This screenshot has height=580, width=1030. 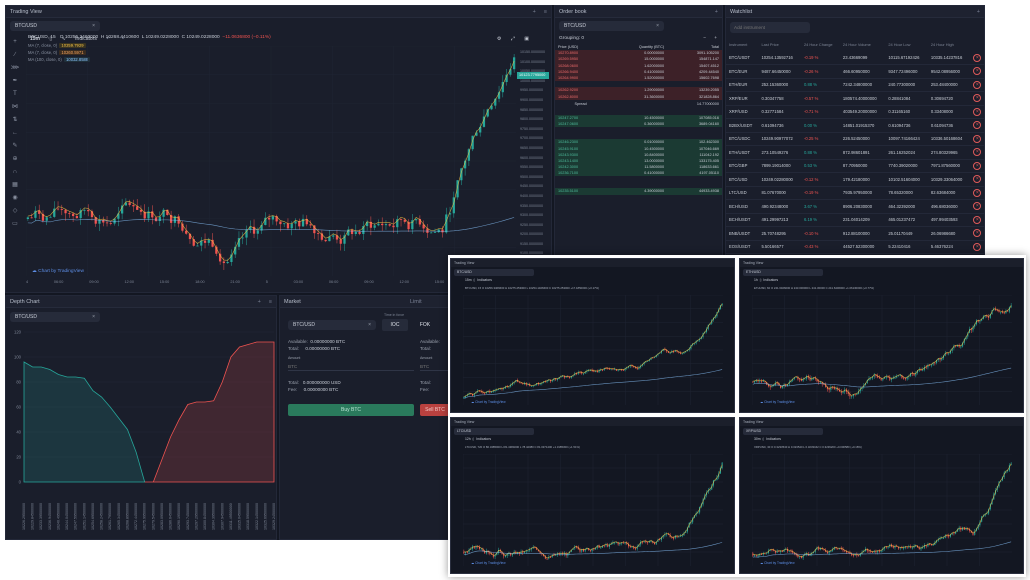 I want to click on ask-row: 10262.9200 1.29000000 13239.2055, so click(x=638, y=90).